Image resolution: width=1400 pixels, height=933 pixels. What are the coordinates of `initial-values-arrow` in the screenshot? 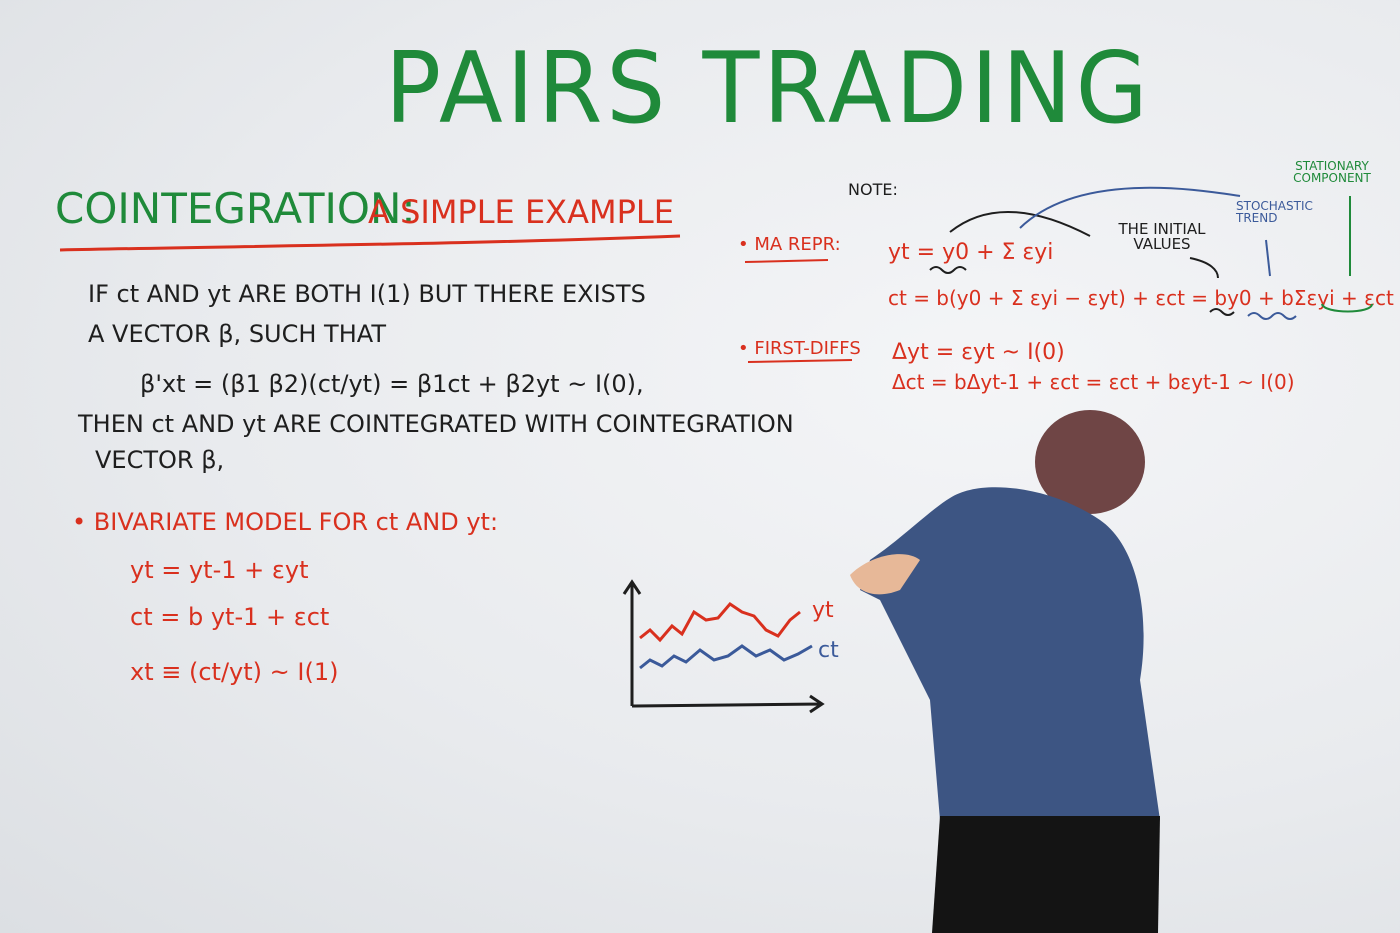 It's located at (1020, 223).